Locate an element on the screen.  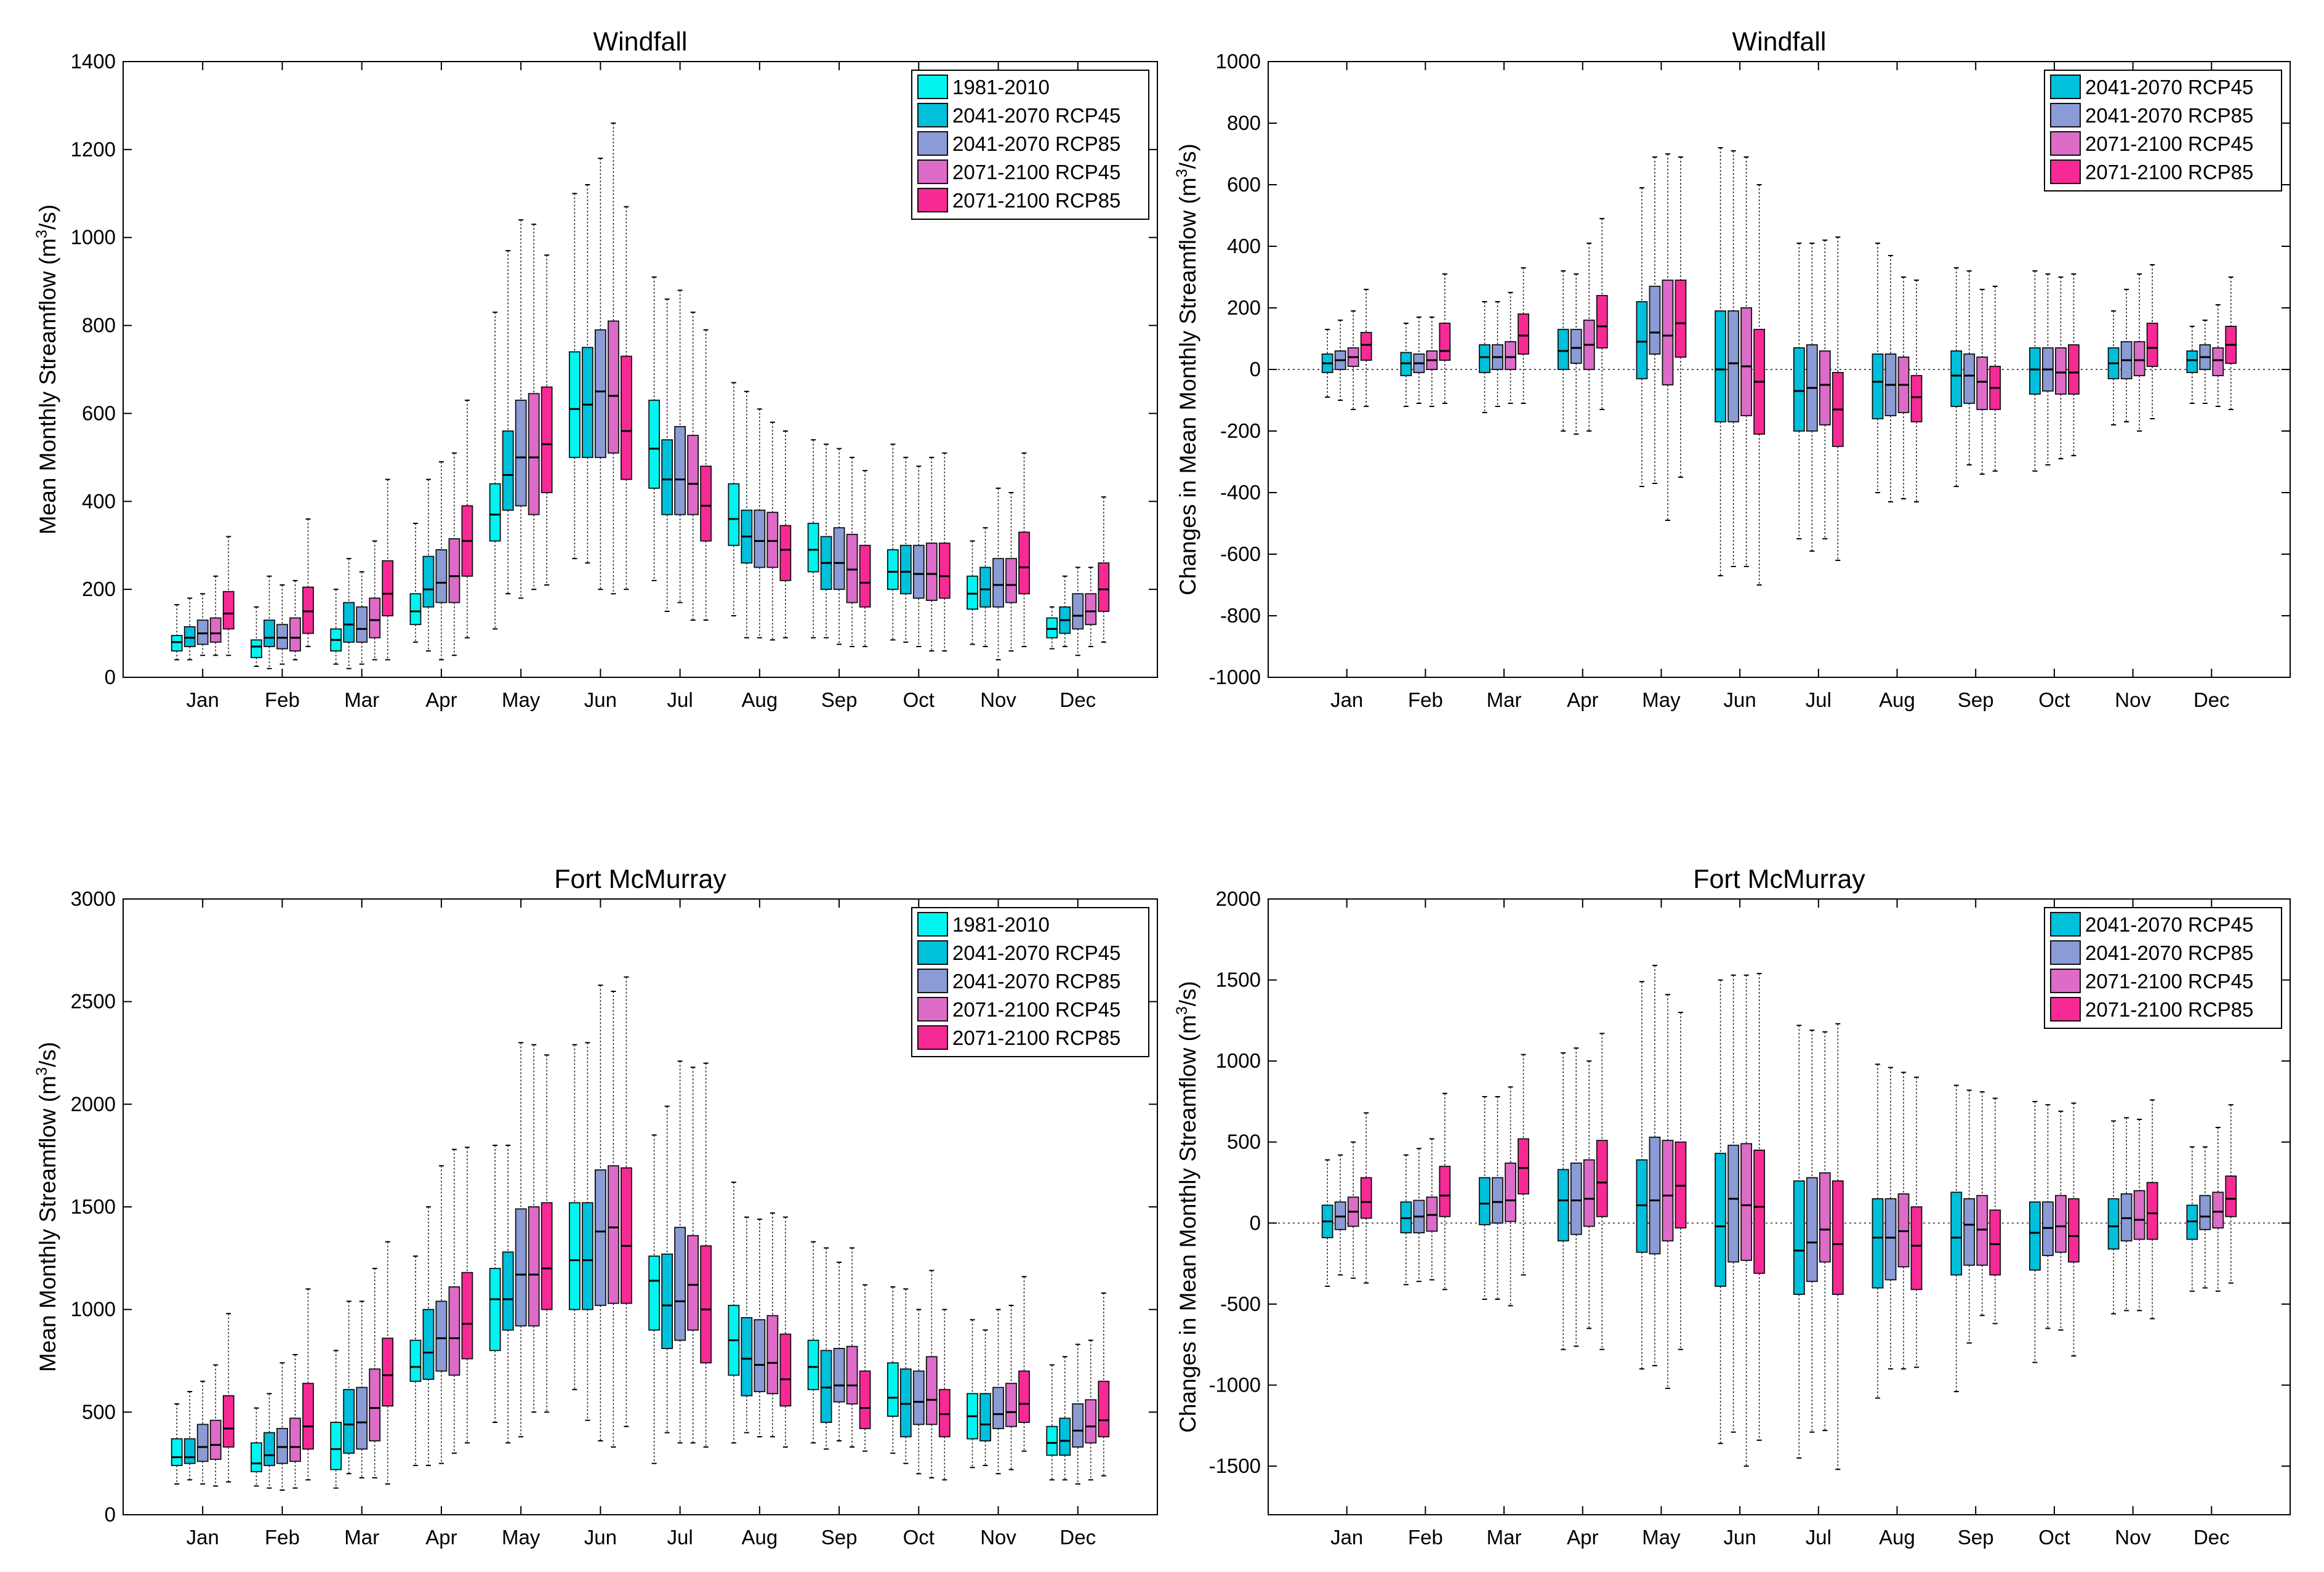
ytick-label: 200 is located at coordinates (1244, 307).